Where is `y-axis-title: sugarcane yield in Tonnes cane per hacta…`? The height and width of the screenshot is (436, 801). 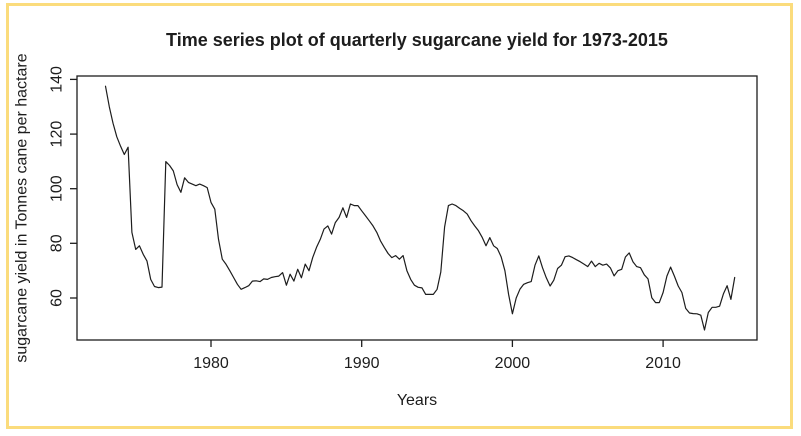 y-axis-title: sugarcane yield in Tonnes cane per hacta… is located at coordinates (22, 207).